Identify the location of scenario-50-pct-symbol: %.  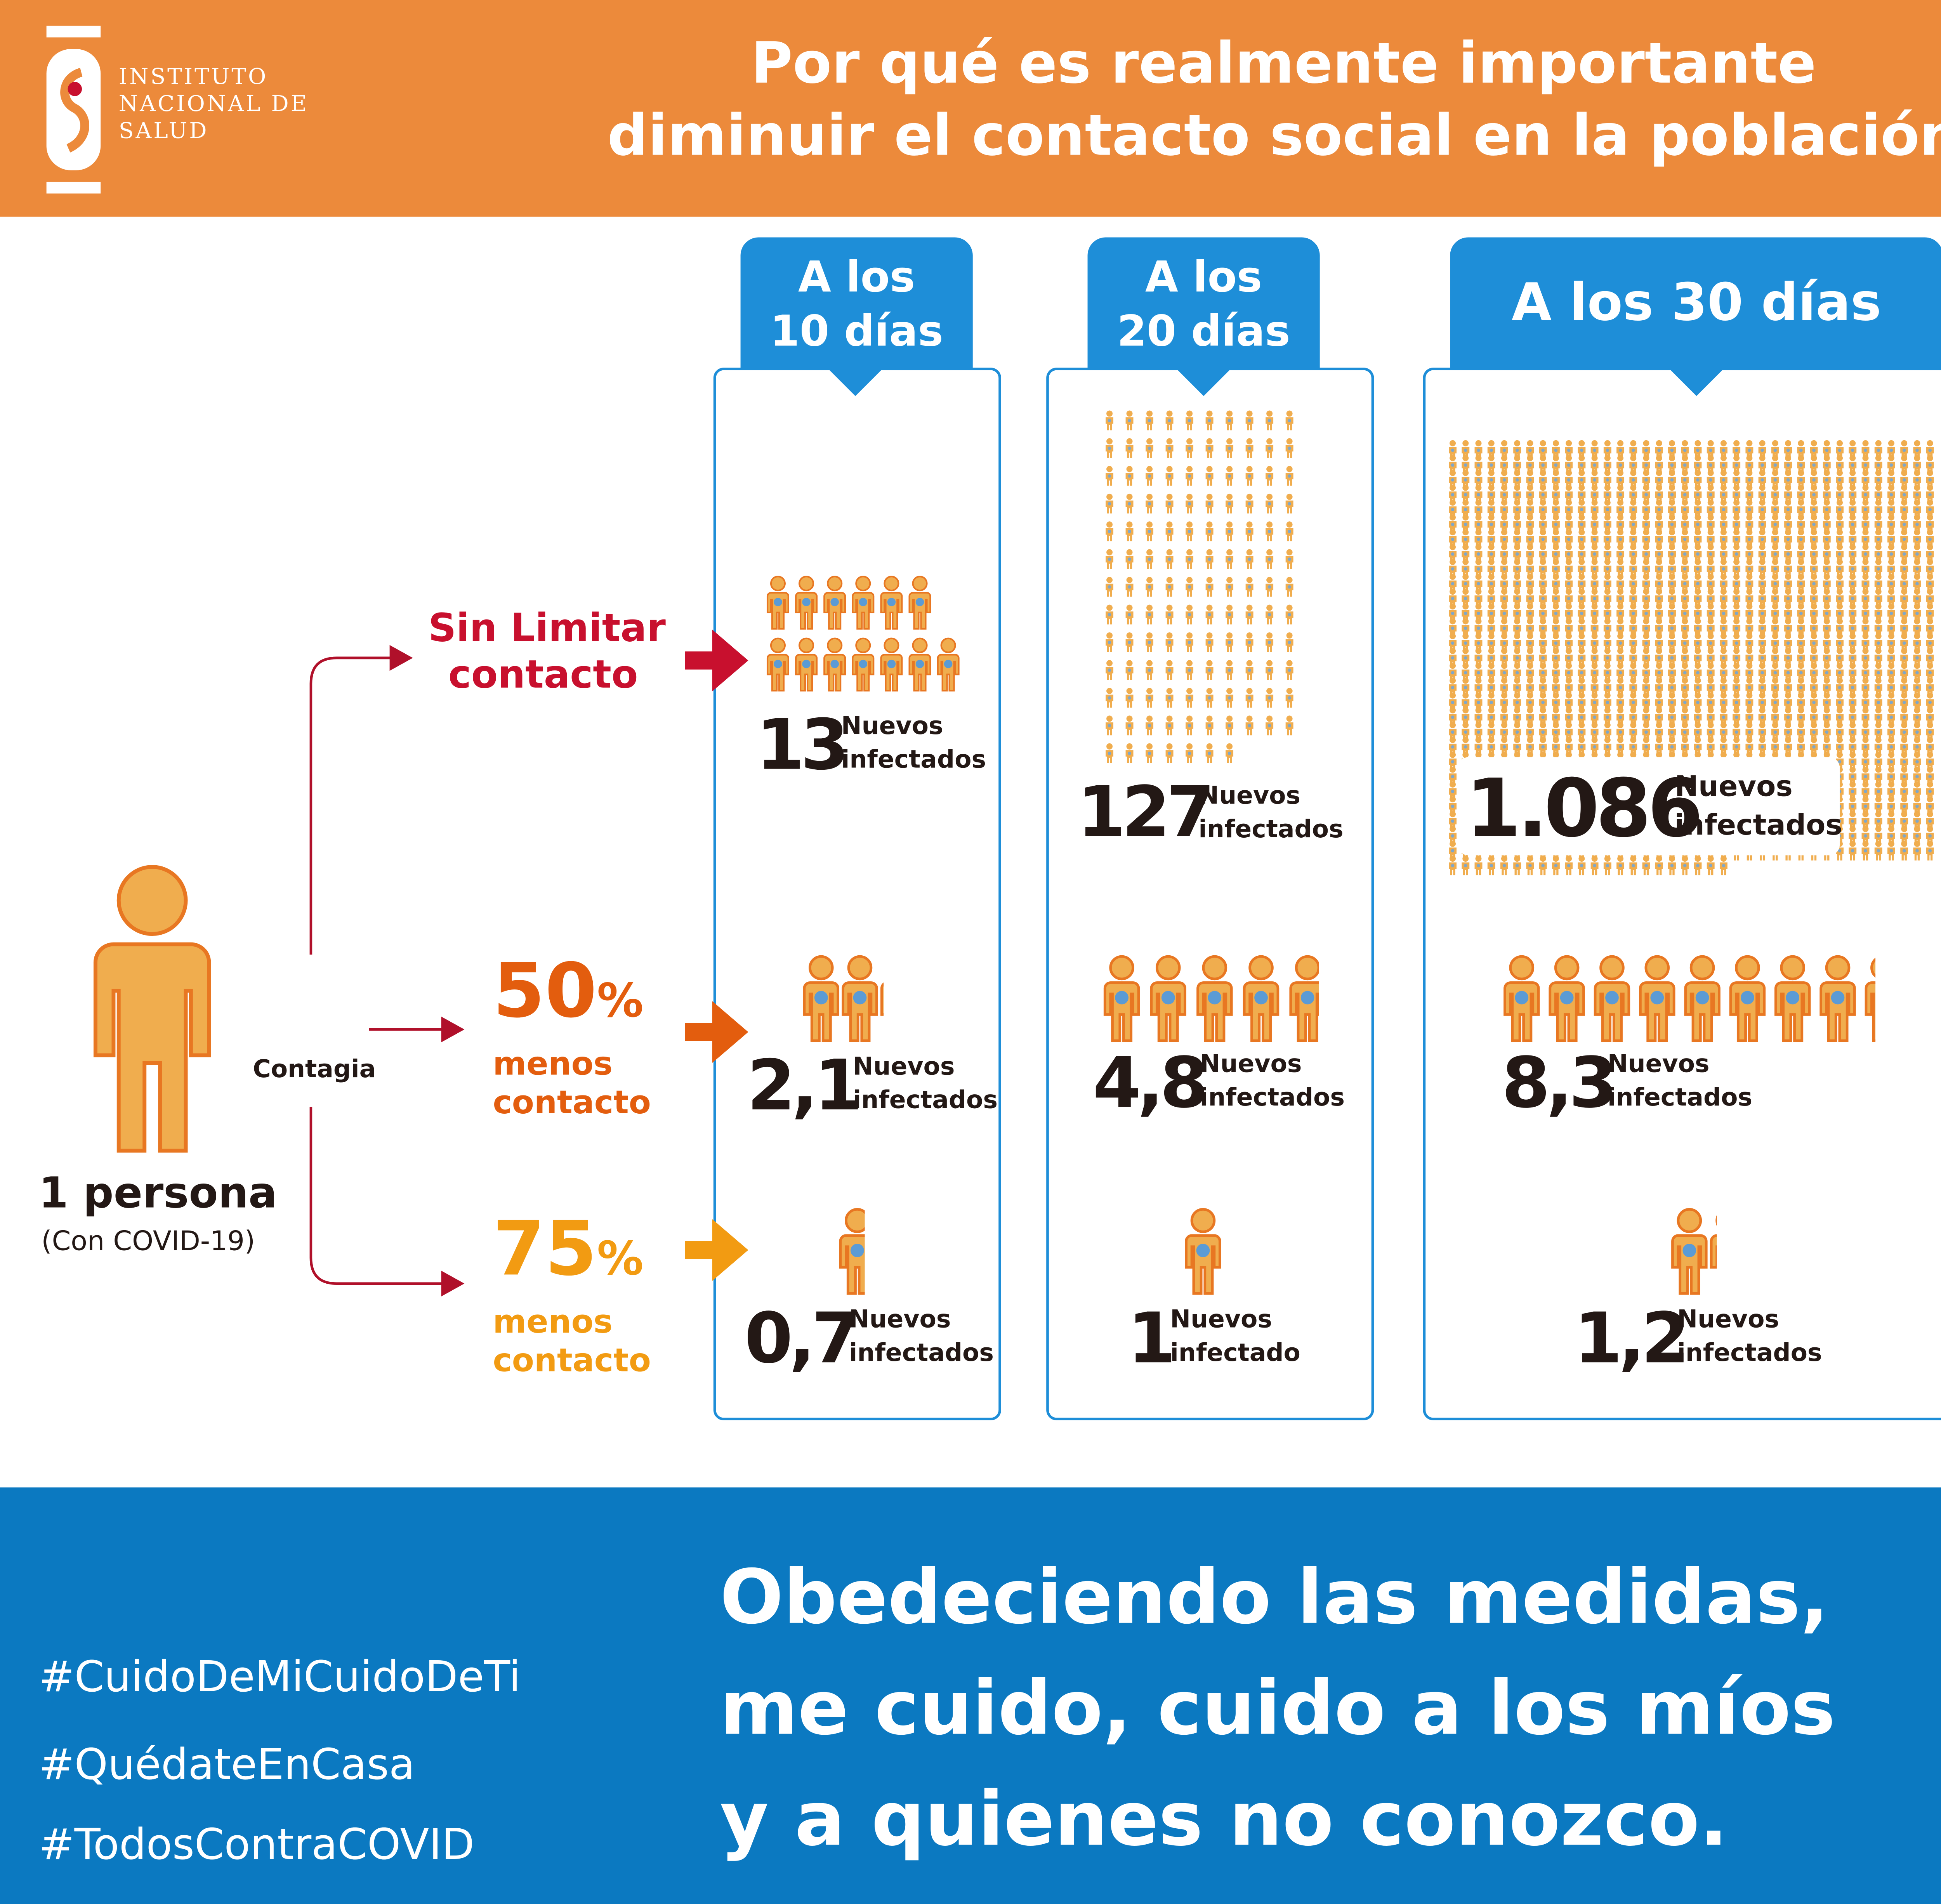
(620, 1001).